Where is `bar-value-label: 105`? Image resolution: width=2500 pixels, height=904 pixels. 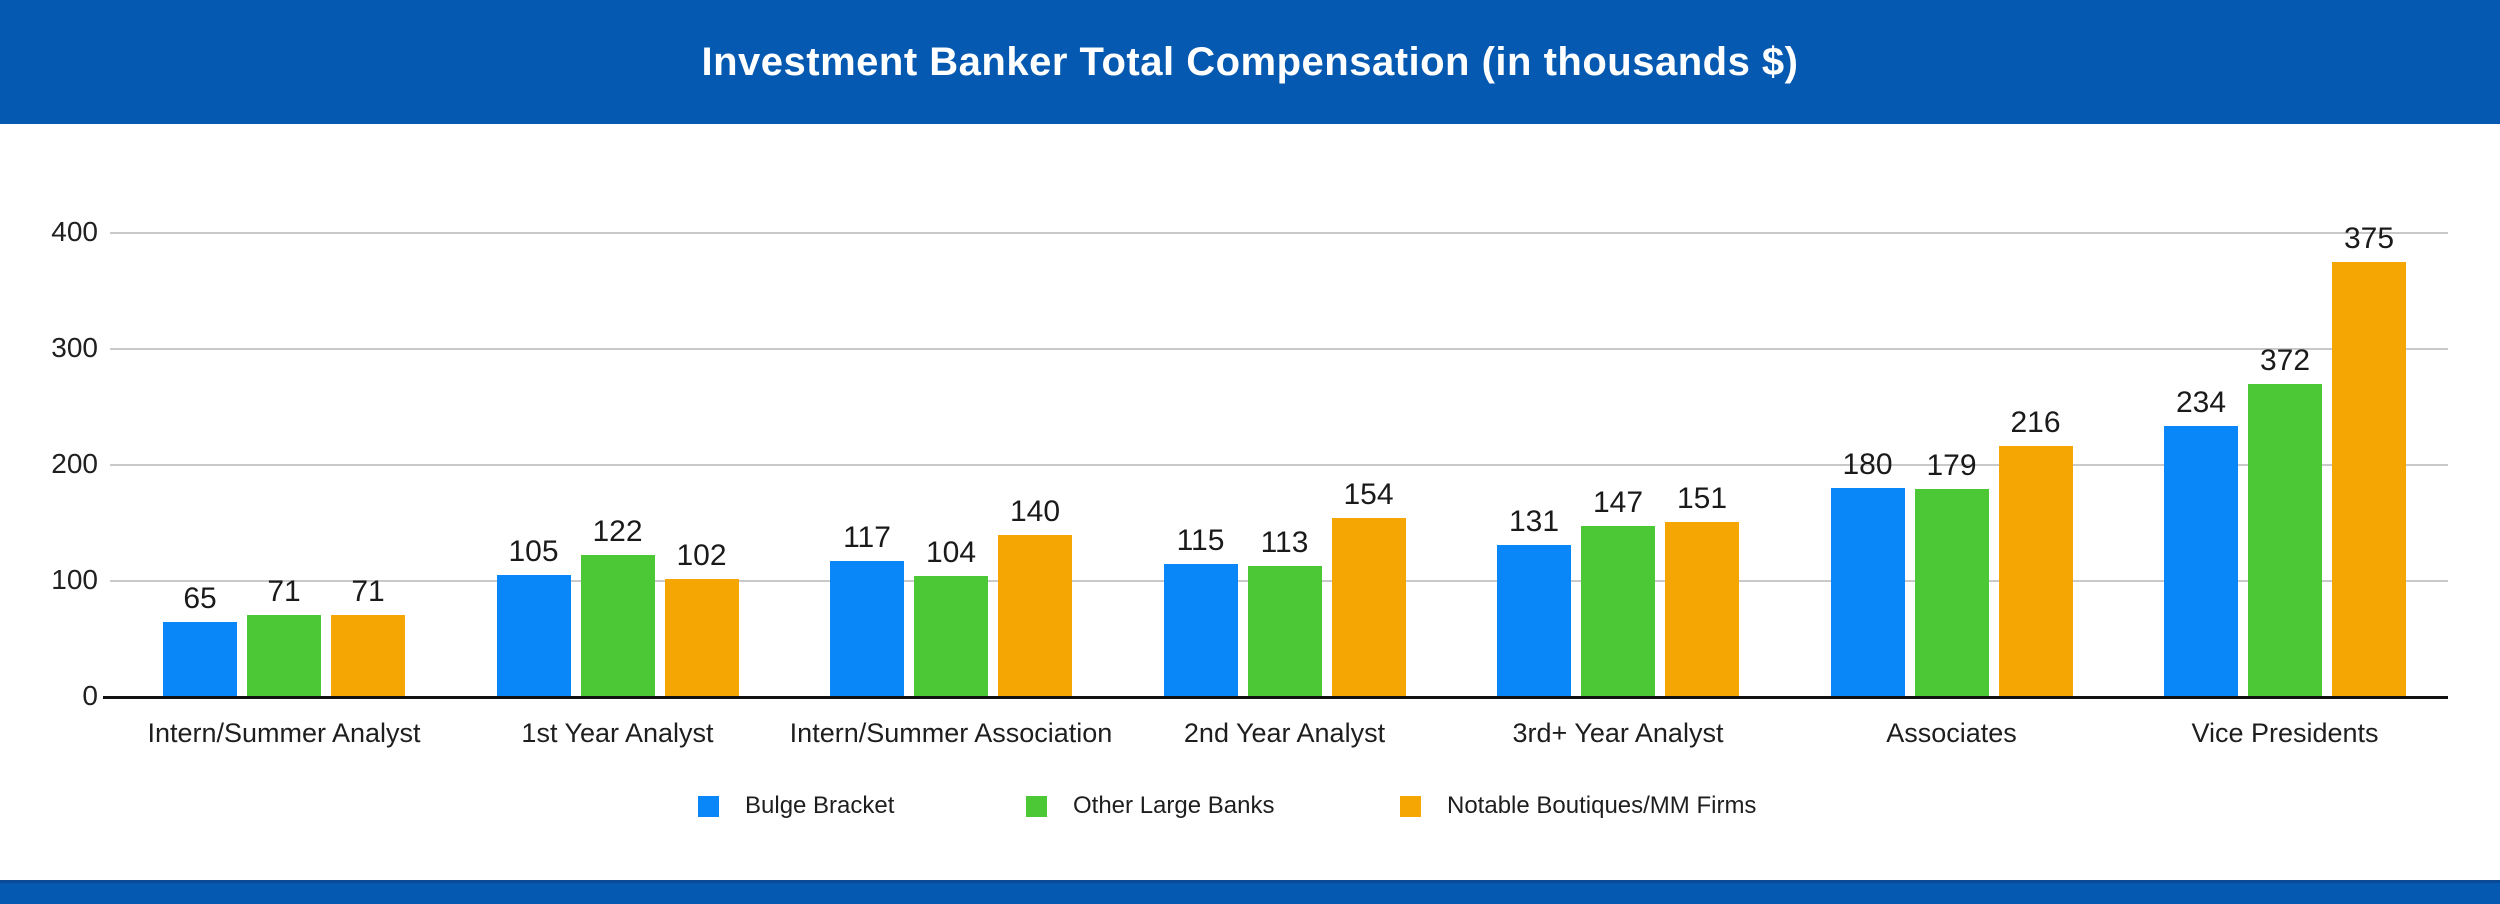
bar-value-label: 105 is located at coordinates (533, 552).